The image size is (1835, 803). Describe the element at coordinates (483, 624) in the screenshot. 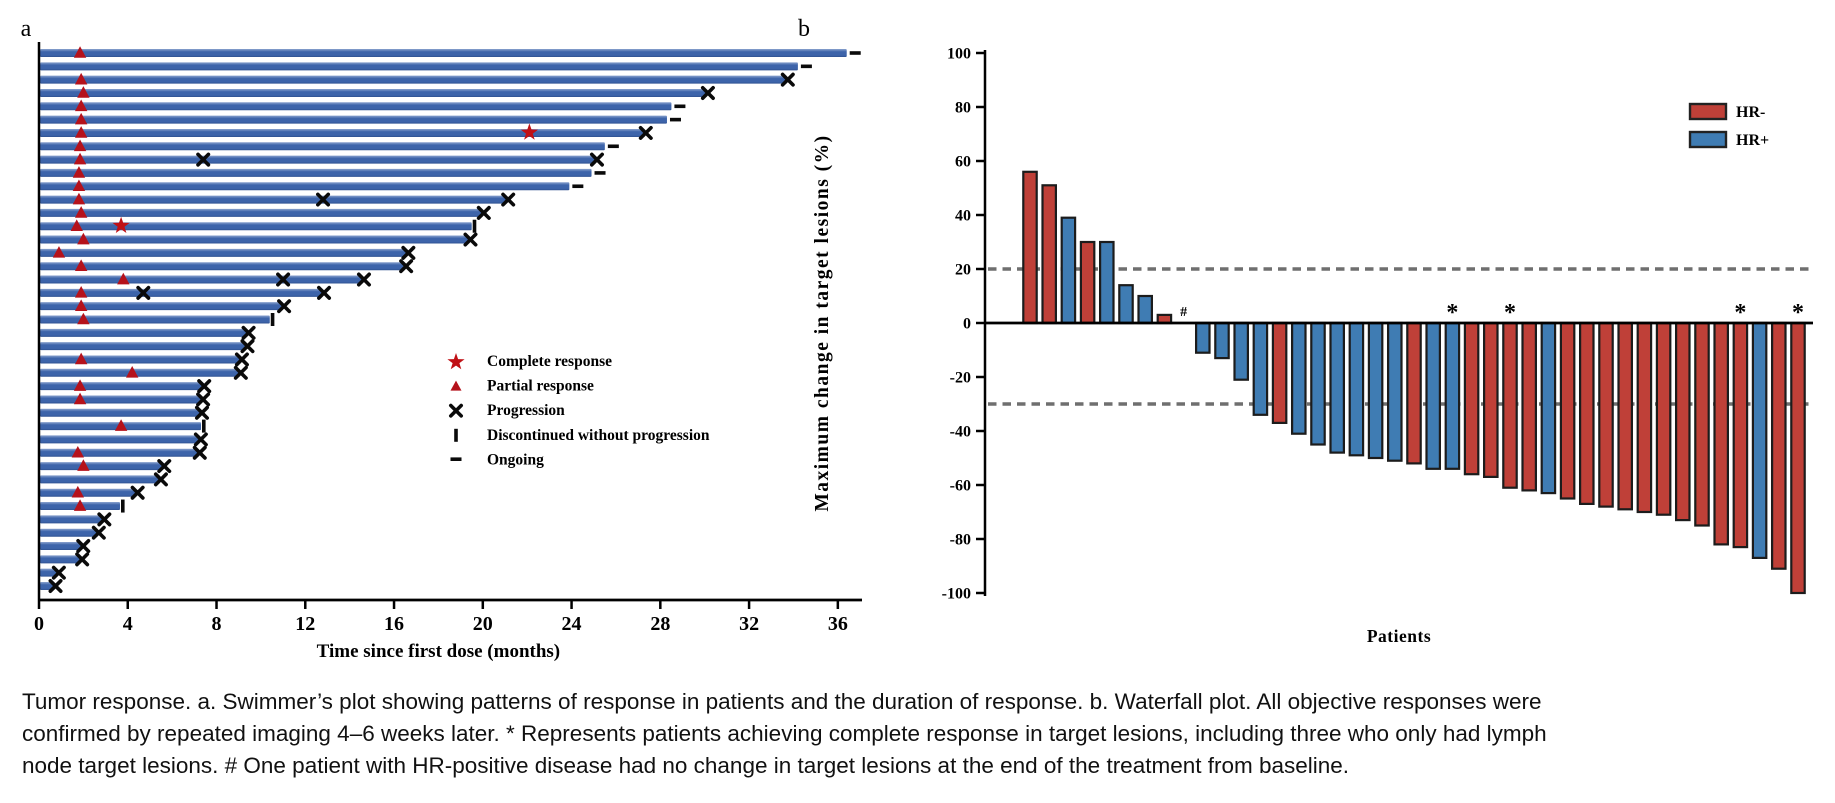

I see `x-tick-label: 20` at that location.